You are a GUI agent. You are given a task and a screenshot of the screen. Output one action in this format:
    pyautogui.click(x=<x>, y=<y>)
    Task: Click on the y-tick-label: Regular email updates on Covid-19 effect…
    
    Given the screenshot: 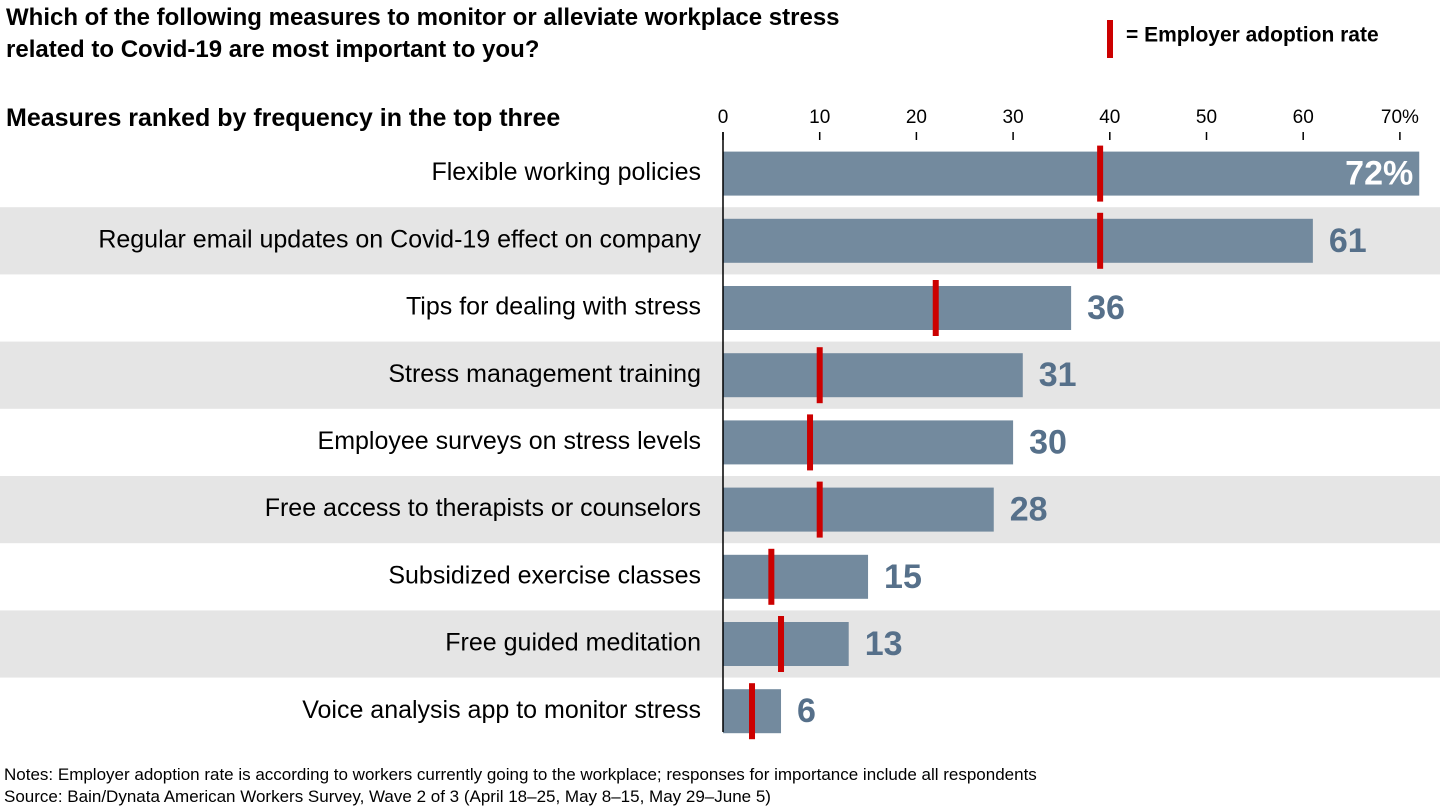 What is the action you would take?
    pyautogui.click(x=399, y=239)
    